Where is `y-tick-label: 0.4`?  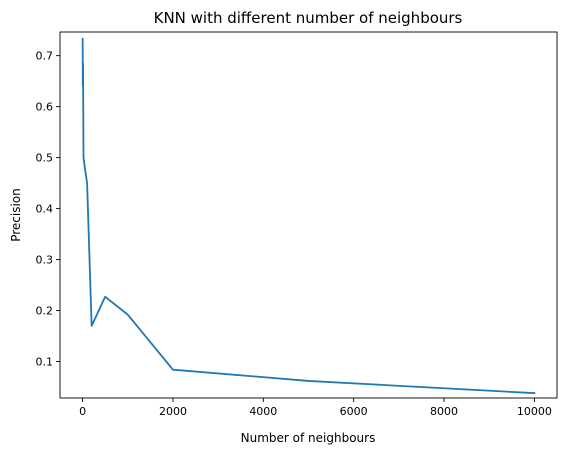 y-tick-label: 0.4 is located at coordinates (45, 209).